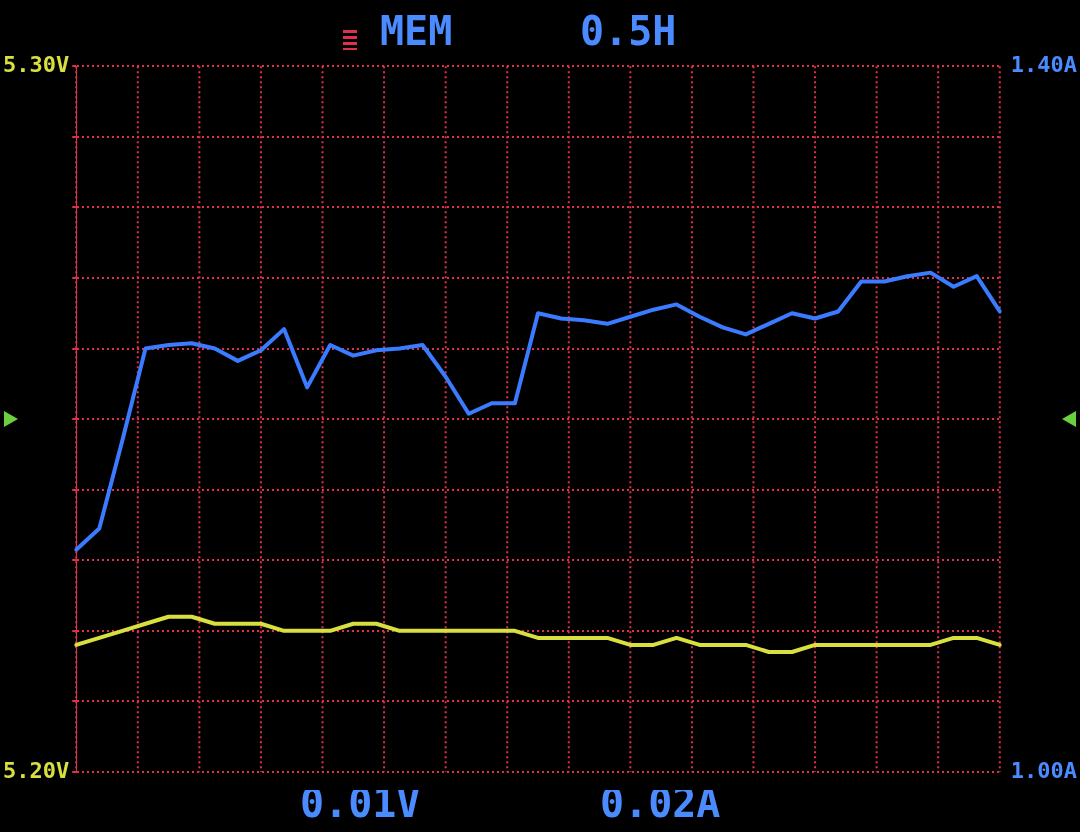  Describe the element at coordinates (628, 31) in the screenshot. I see `text: 0.5H` at that location.